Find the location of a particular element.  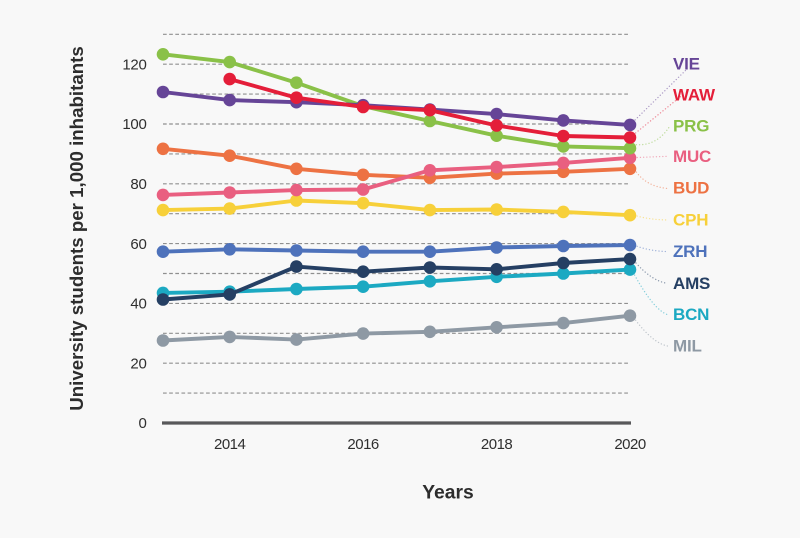

svg-text: 2020 is located at coordinates (630, 444).